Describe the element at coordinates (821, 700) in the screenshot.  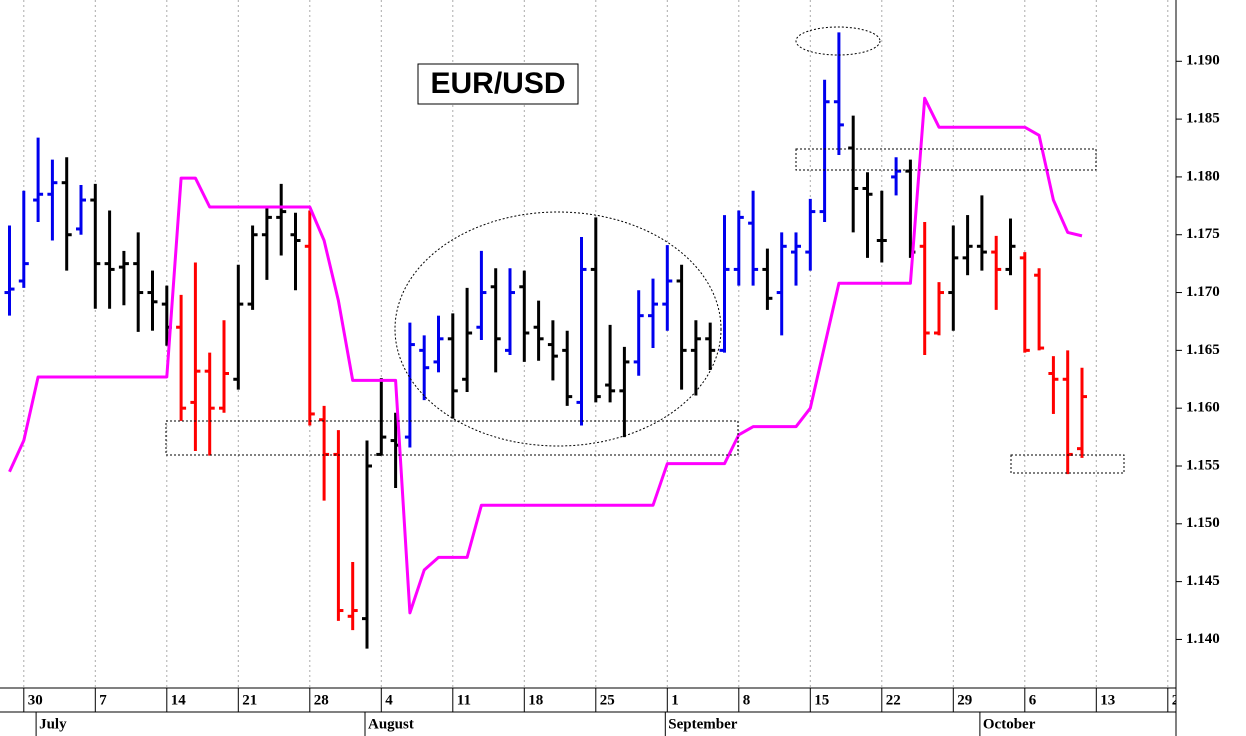
I see `x-tick-label: 15` at that location.